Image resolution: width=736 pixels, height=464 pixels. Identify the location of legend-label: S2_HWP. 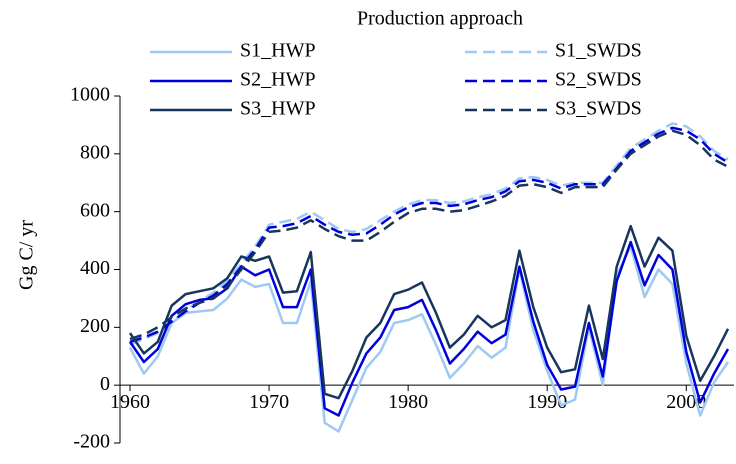
(278, 80).